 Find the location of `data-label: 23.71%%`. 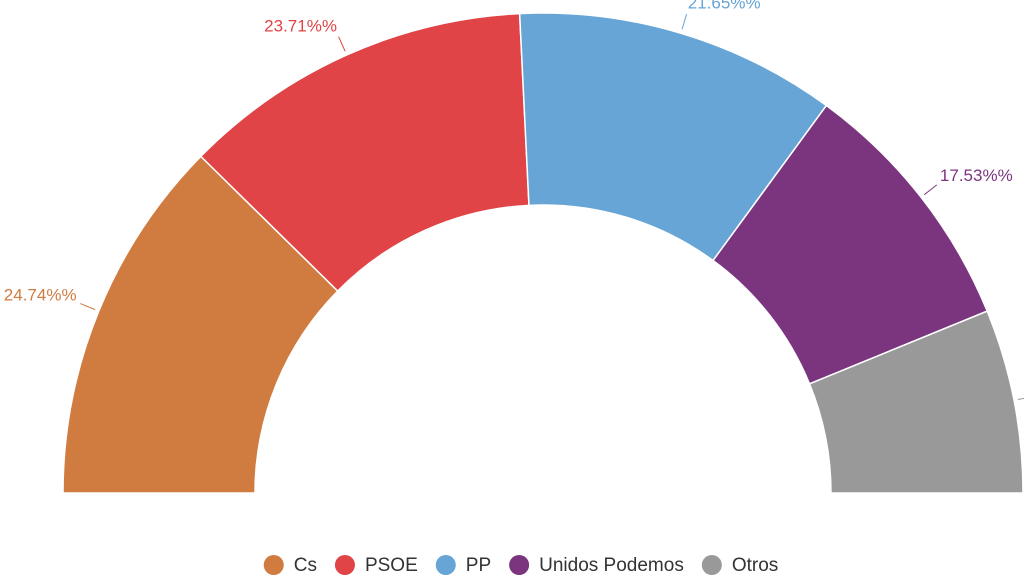

data-label: 23.71%% is located at coordinates (300, 26).